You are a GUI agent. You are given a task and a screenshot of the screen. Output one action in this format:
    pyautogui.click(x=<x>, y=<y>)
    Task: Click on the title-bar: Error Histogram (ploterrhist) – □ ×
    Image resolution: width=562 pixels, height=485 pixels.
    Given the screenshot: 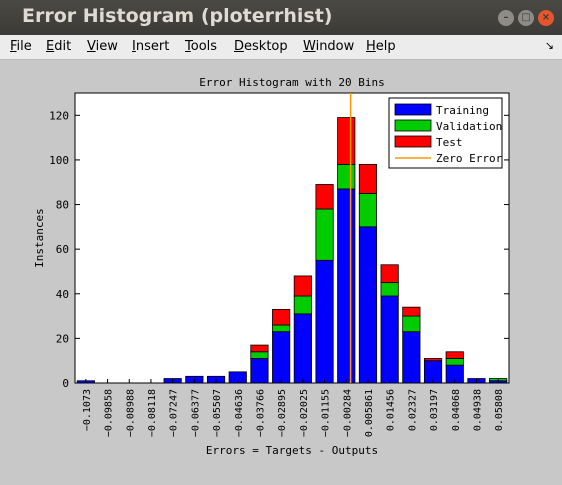 What is the action you would take?
    pyautogui.click(x=281, y=17)
    